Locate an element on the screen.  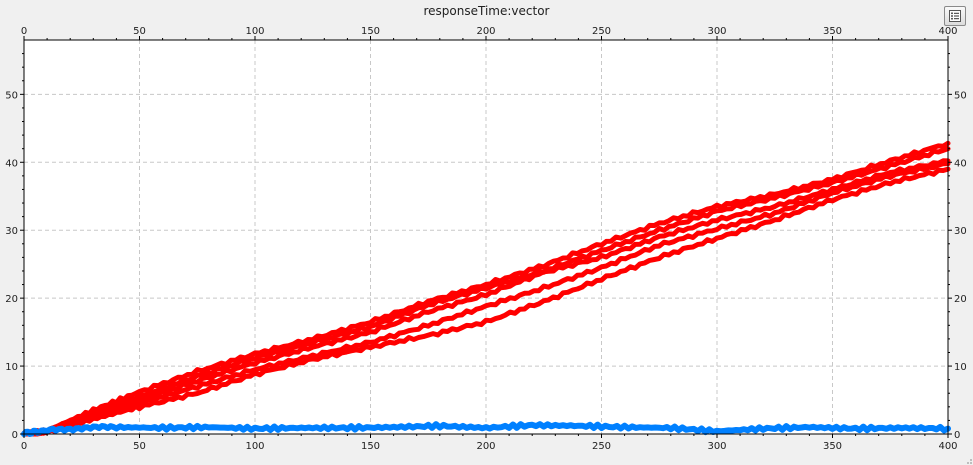
x-tick-label-bottom: 100 is located at coordinates (254, 446).